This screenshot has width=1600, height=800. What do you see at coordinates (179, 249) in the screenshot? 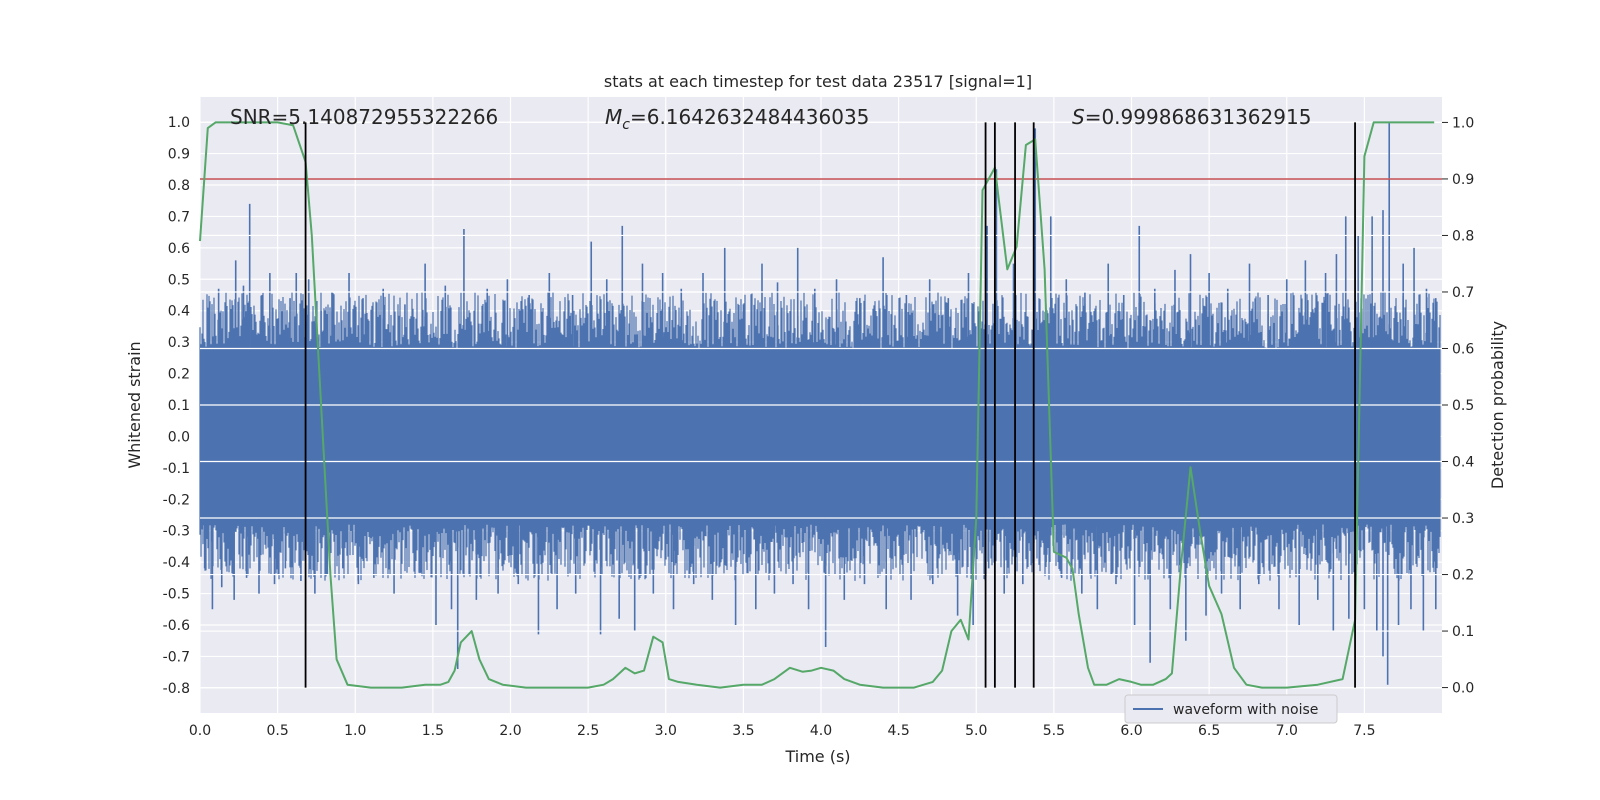
I see `y-tick-label: 0.6` at bounding box center [179, 249].